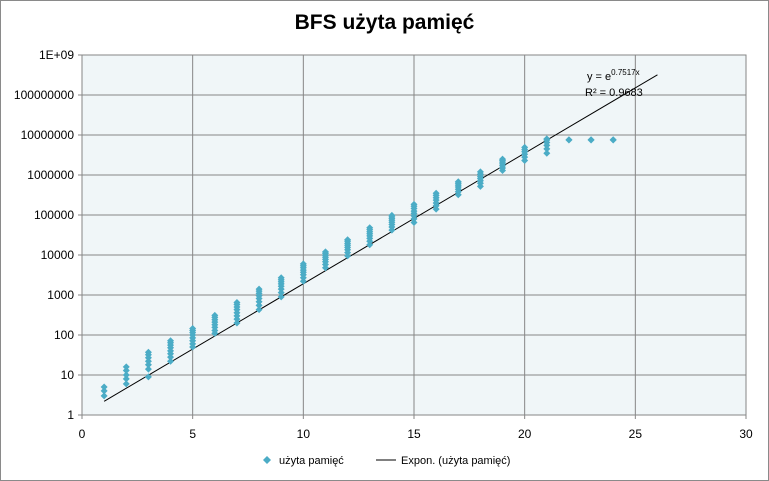  What do you see at coordinates (70, 415) in the screenshot?
I see `y-tick-label: 1` at bounding box center [70, 415].